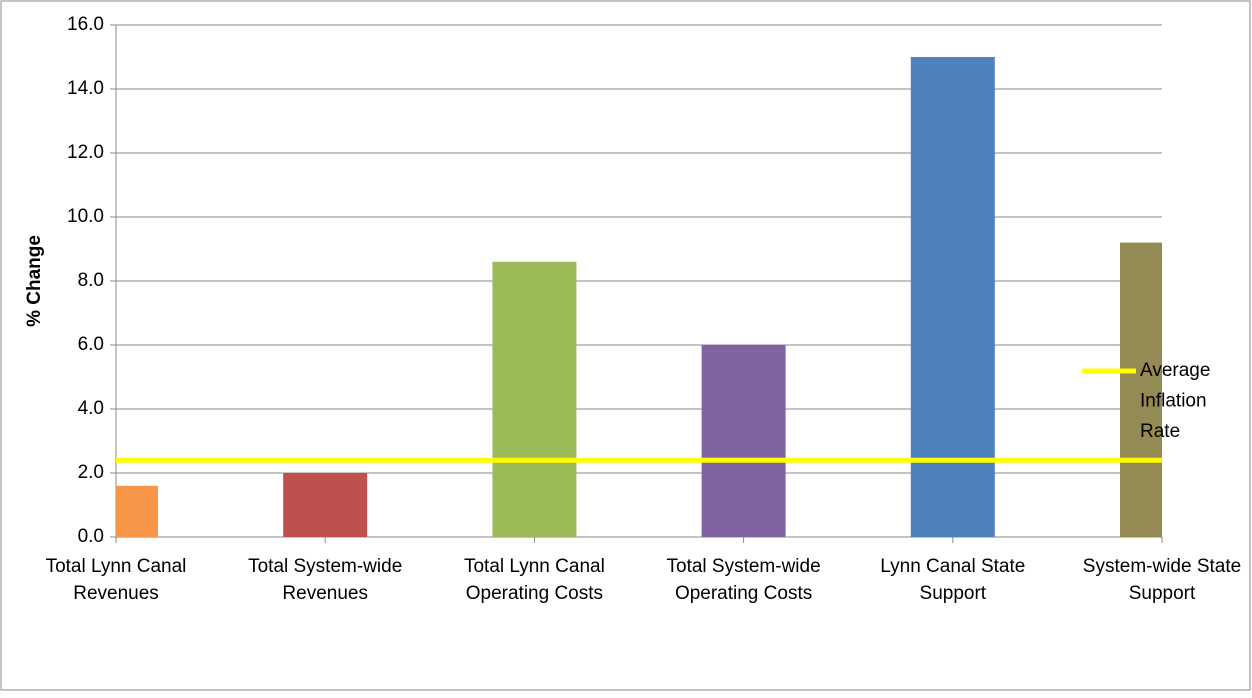 This screenshot has width=1252, height=698. What do you see at coordinates (1162, 580) in the screenshot?
I see `x-tick-label: System-wide State Support` at bounding box center [1162, 580].